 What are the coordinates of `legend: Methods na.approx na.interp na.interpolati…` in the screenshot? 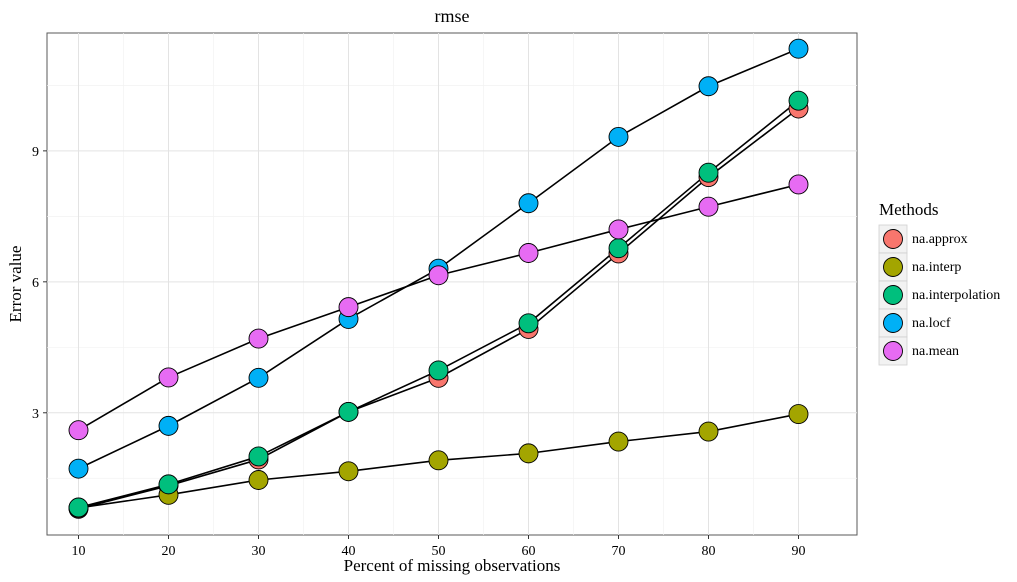 It's located at (939, 283).